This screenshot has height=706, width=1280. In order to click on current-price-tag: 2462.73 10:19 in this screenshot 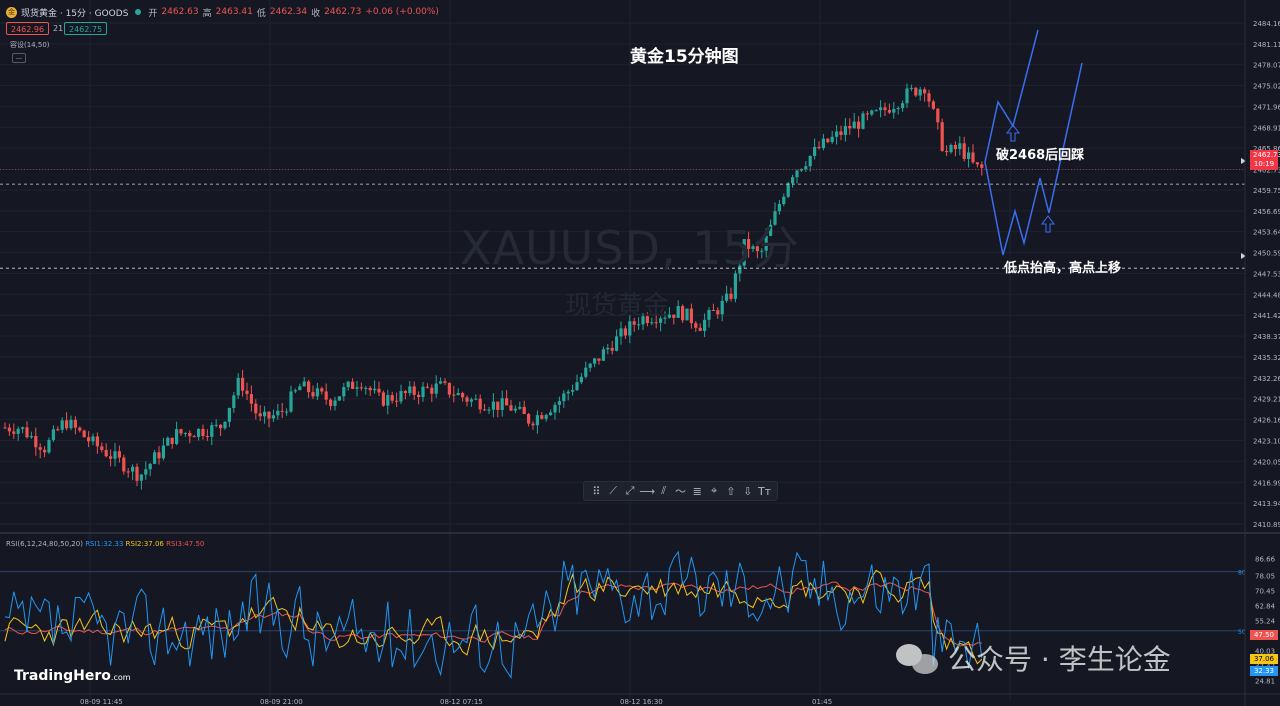, I will do `click(1265, 160)`.